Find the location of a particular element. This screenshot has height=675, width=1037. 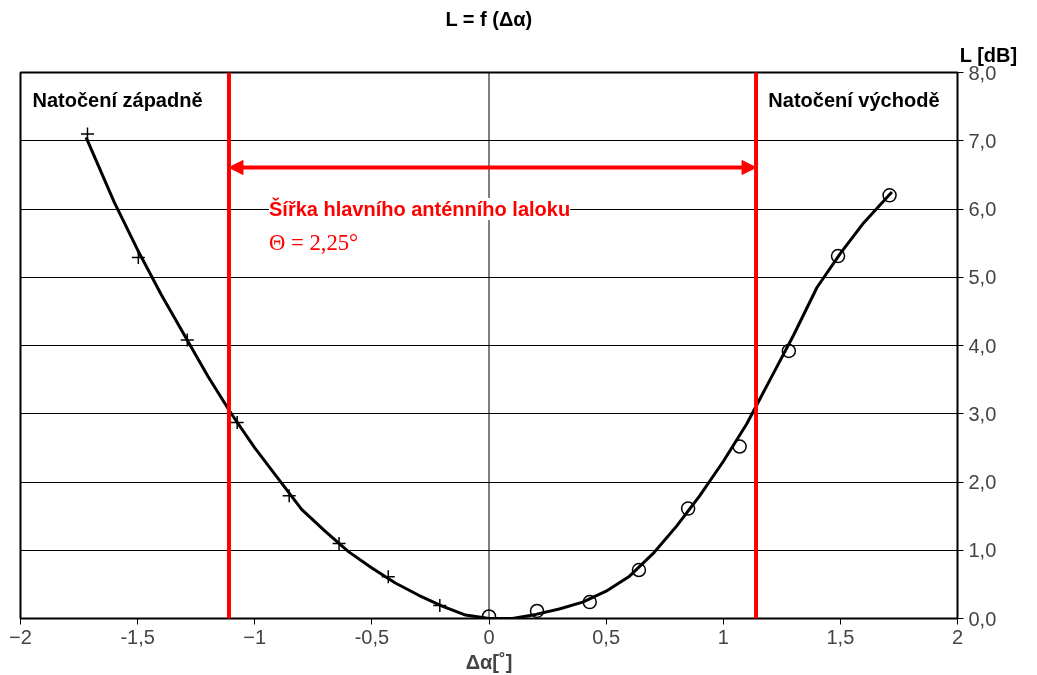

annotation: Natočení západně is located at coordinates (117, 99).